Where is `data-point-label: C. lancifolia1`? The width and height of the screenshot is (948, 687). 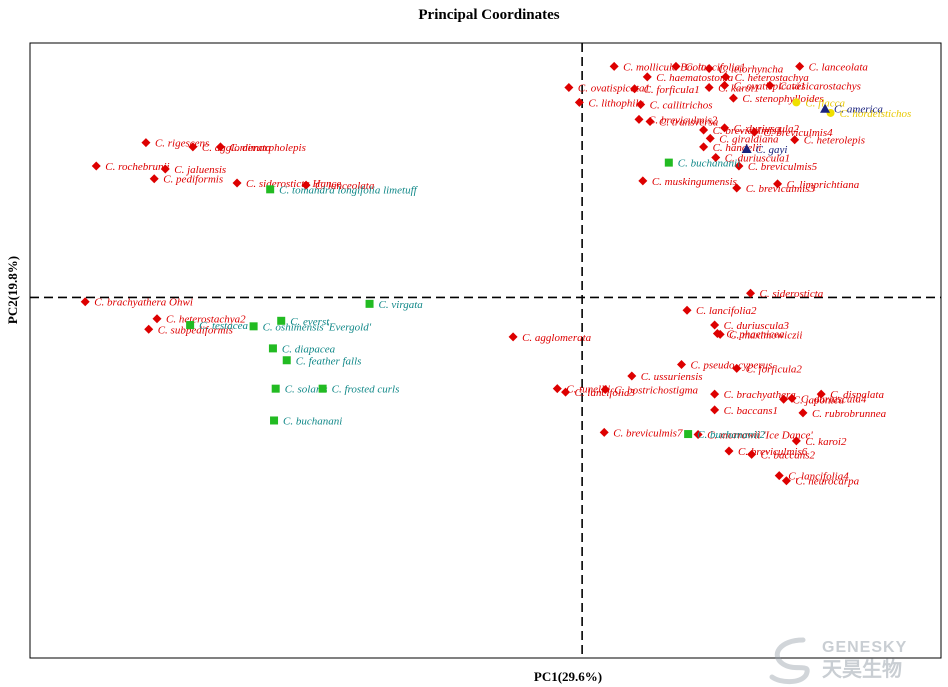
data-point-label: C. lancifolia1 is located at coordinates (715, 67).